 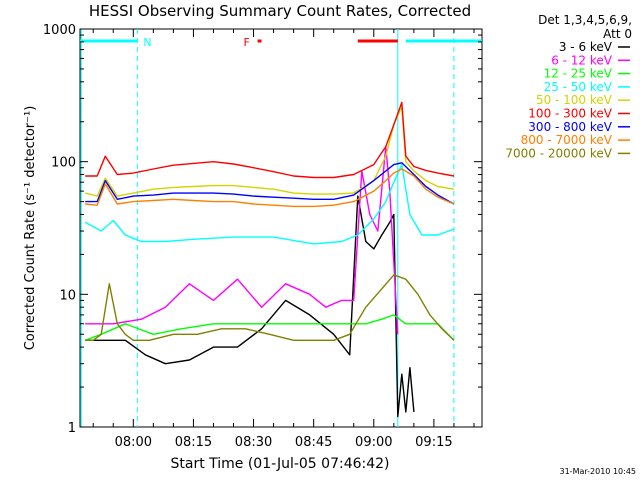 I want to click on y-tick-label: 100, so click(x=63, y=163).